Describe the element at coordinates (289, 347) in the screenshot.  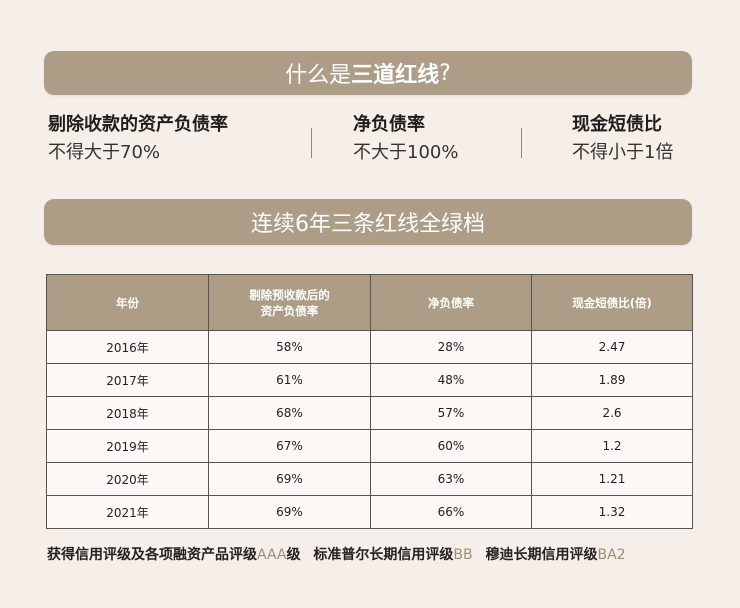
I see `cell-asset-liability: 58%` at that location.